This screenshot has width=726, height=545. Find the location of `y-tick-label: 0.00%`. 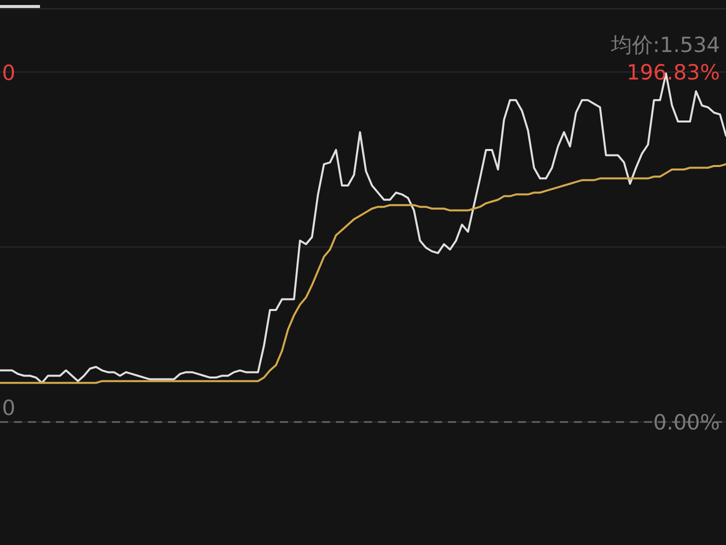

y-tick-label: 0.00% is located at coordinates (686, 422).